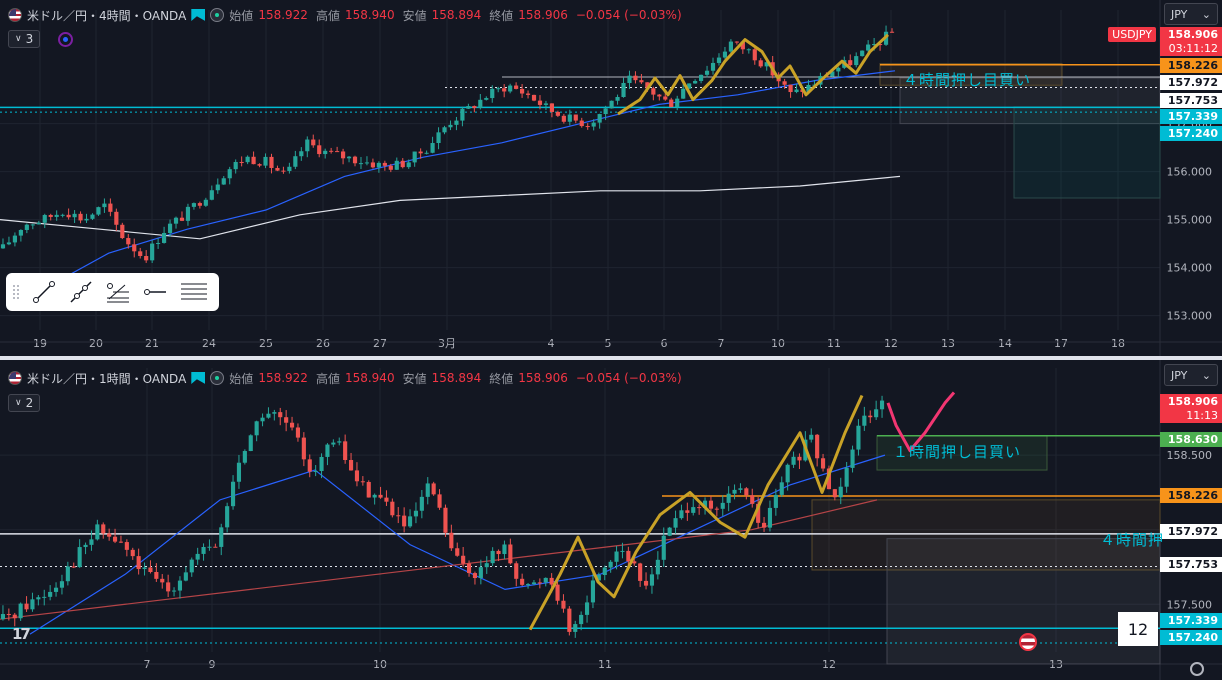 This screenshot has width=1222, height=680. I want to click on fib-icon, so click(118, 292).